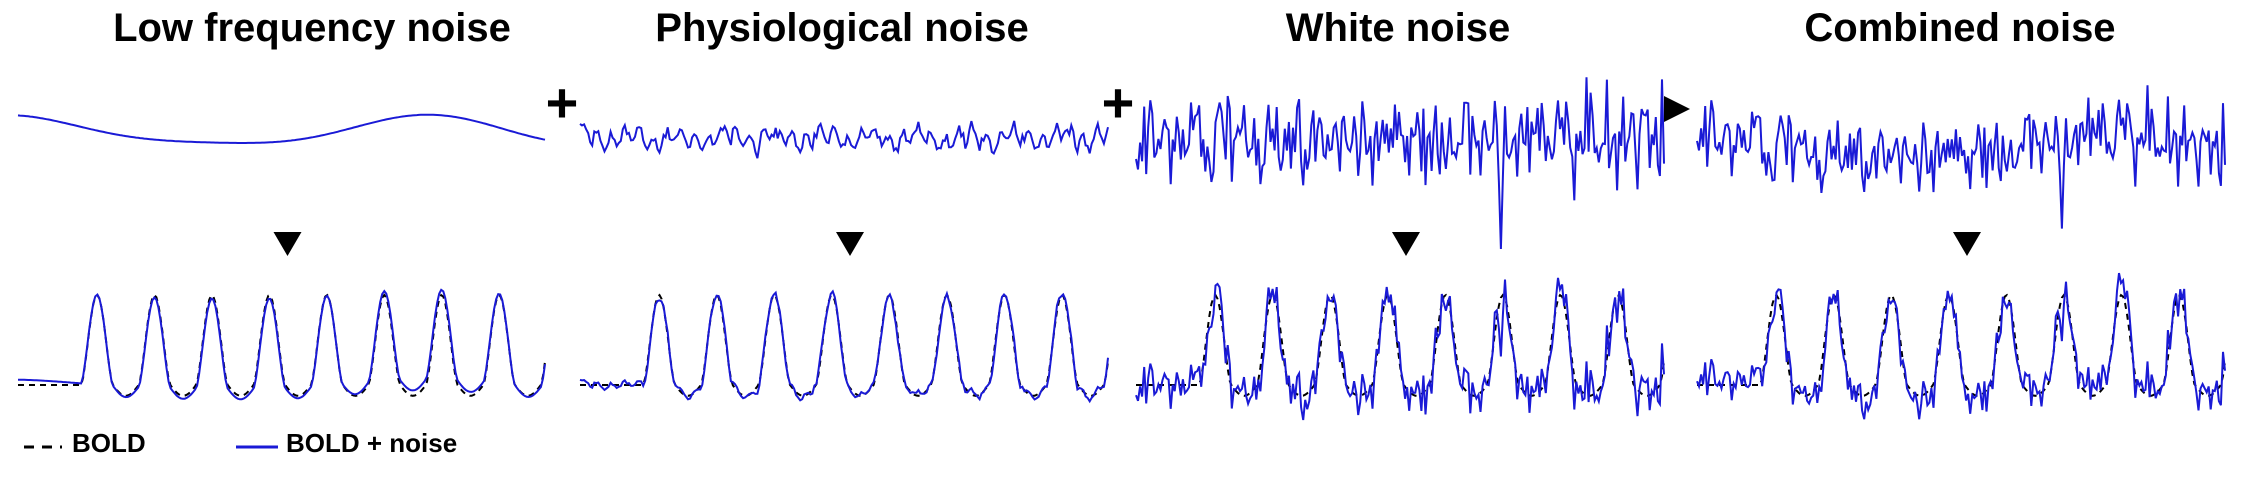  I want to click on bold-plus-noise-trace-low, so click(282, 344).